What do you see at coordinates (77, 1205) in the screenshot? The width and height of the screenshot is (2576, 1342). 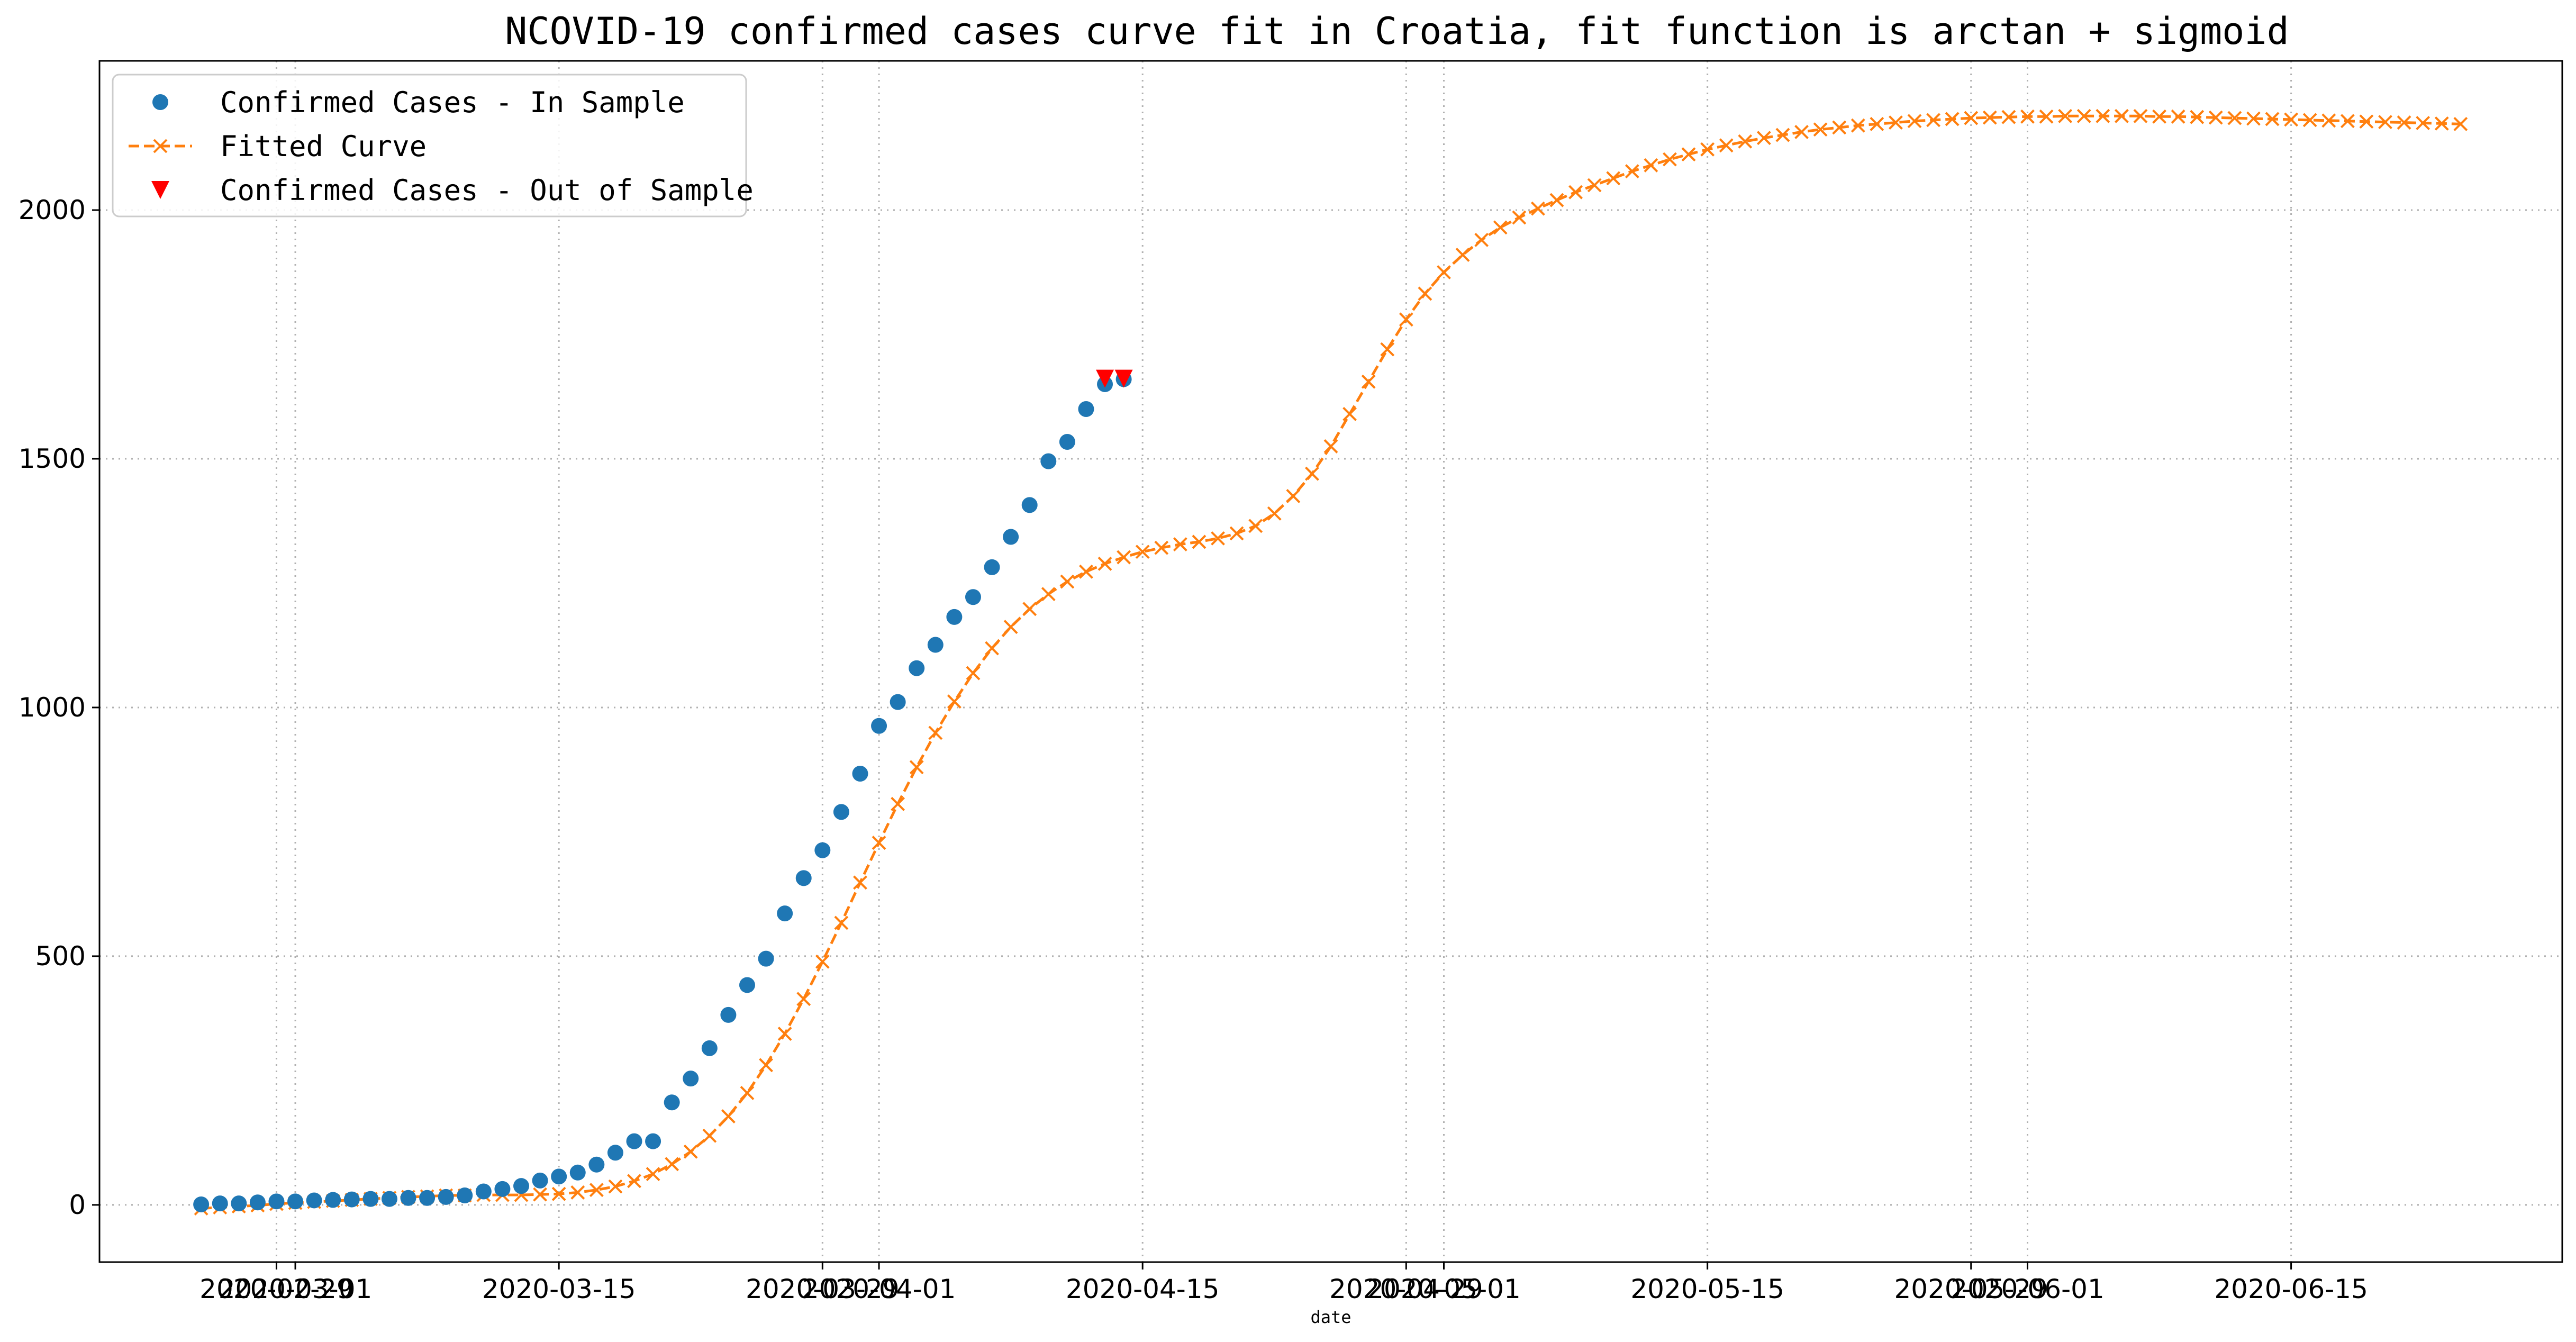 I see `y-tick-label: 0` at bounding box center [77, 1205].